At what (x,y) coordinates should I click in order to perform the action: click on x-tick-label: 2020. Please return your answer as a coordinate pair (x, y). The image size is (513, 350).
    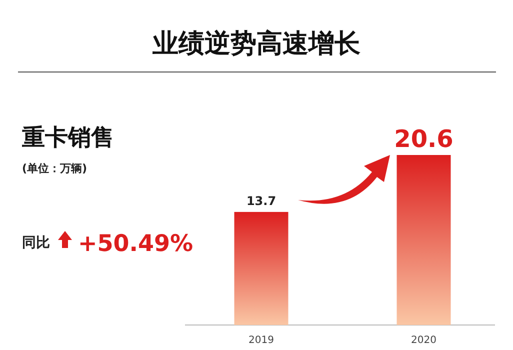
    Looking at the image, I should click on (423, 340).